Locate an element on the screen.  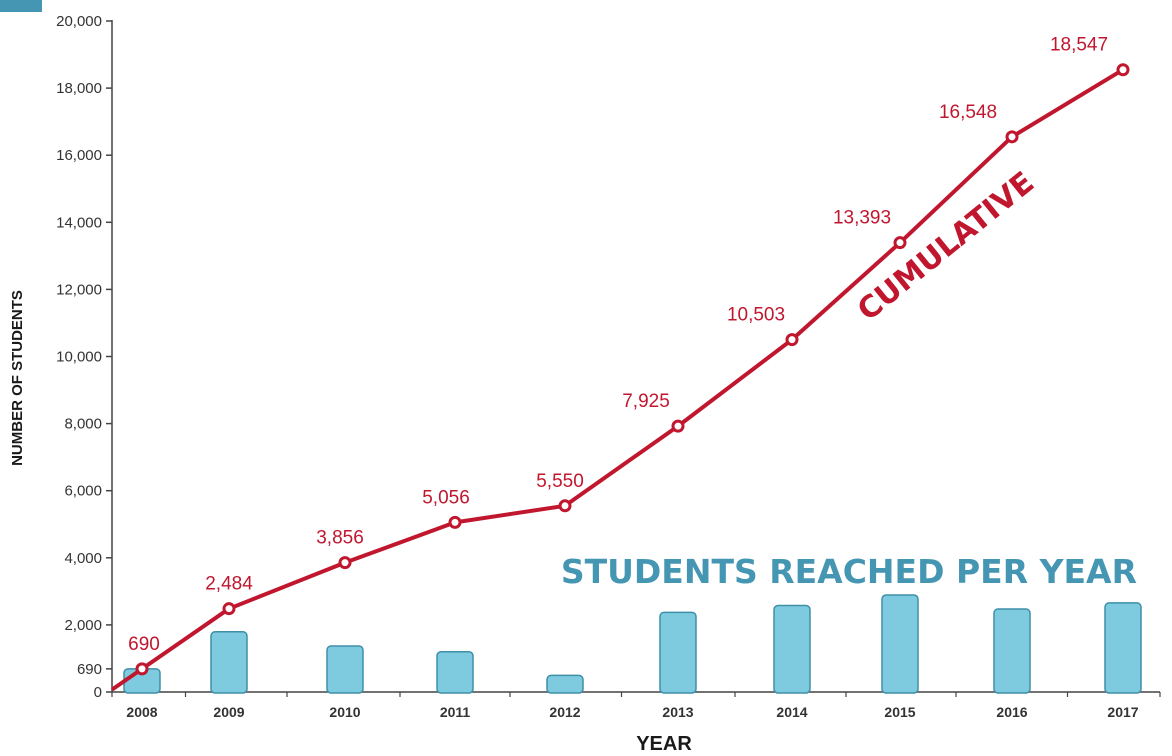
y-tick-label: 4,000 is located at coordinates (83, 558).